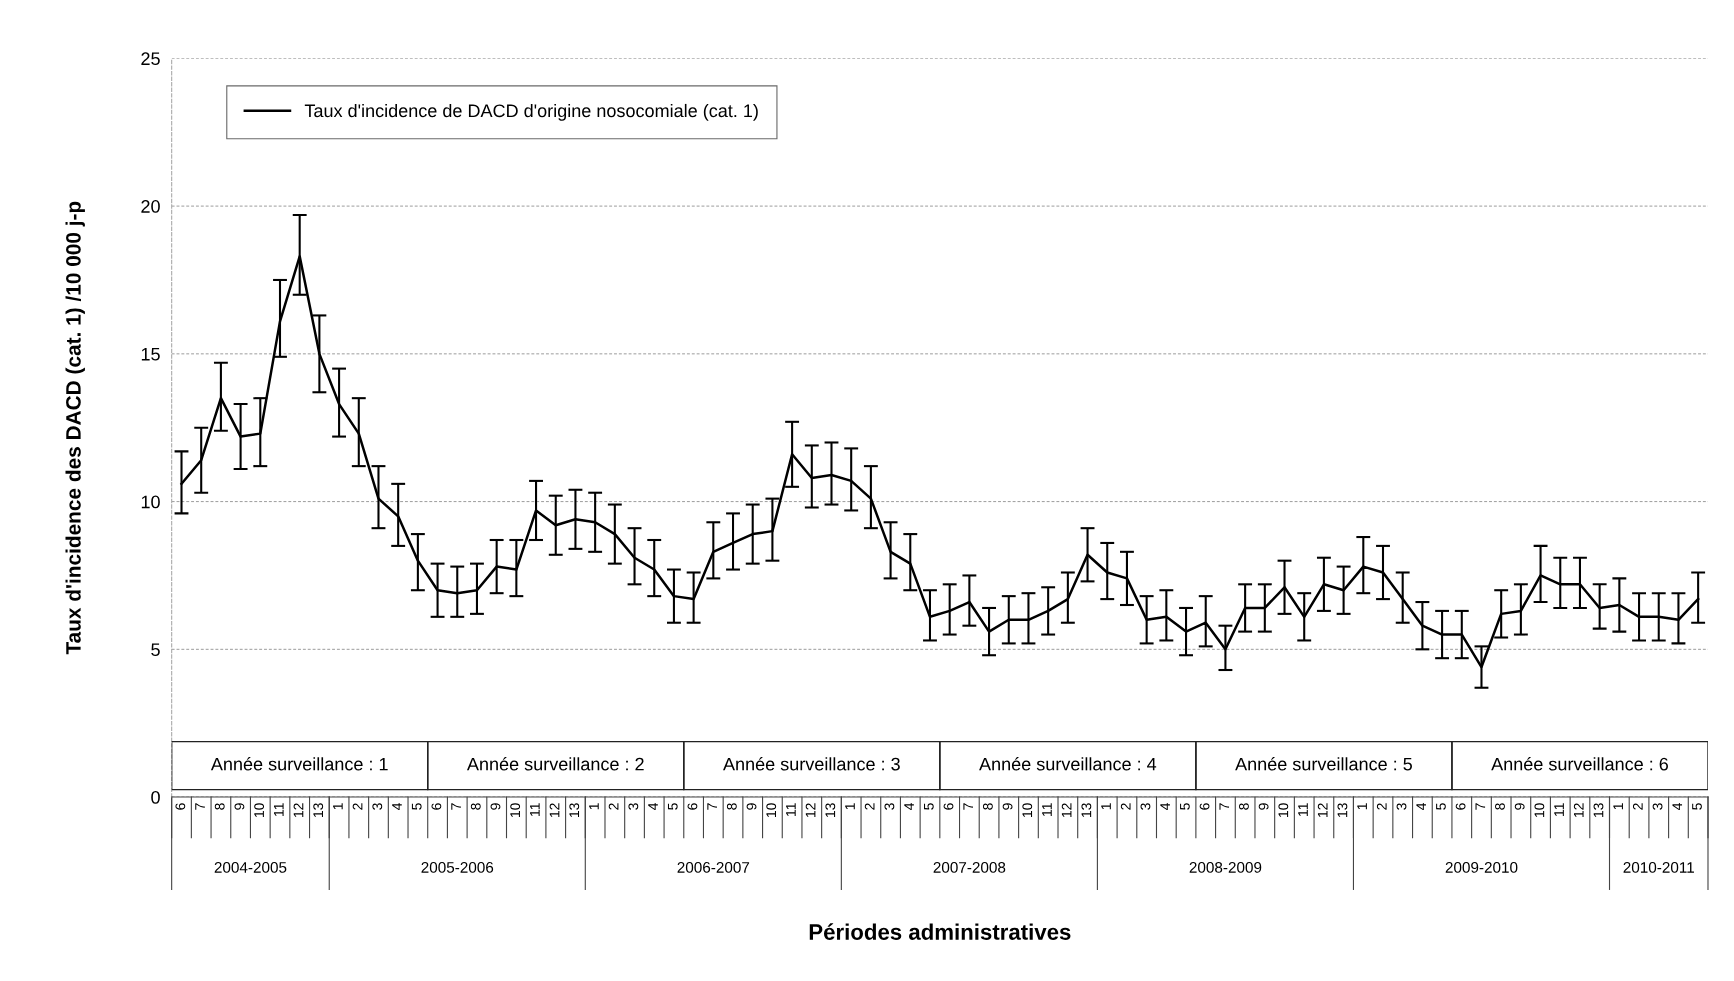  Describe the element at coordinates (1579, 764) in the screenshot. I see `annotation: Année surveillance : 6` at that location.